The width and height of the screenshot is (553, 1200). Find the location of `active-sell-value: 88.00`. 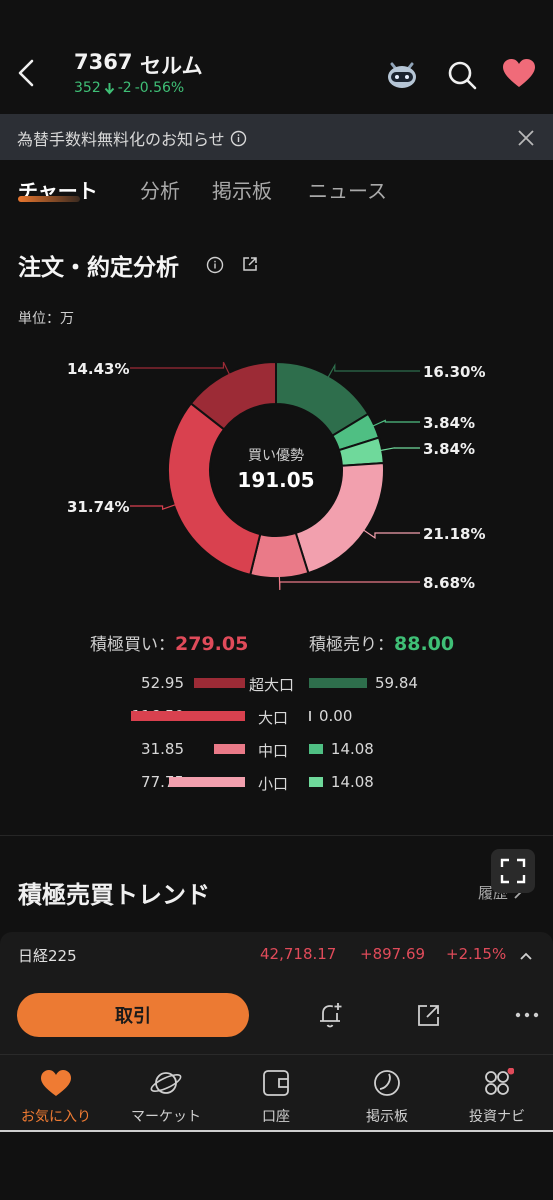

active-sell-value: 88.00 is located at coordinates (424, 644).